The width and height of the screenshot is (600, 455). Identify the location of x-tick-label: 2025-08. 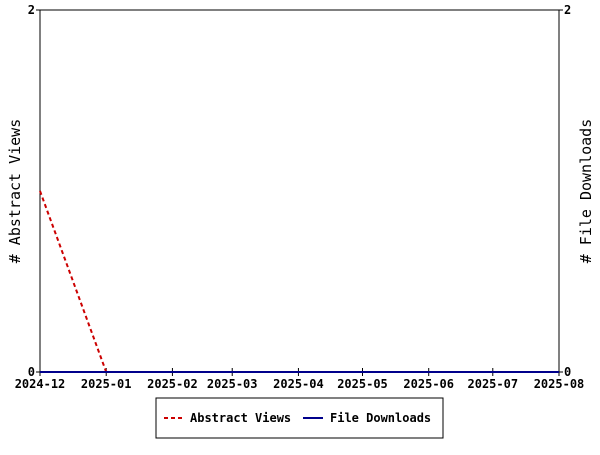
(559, 384).